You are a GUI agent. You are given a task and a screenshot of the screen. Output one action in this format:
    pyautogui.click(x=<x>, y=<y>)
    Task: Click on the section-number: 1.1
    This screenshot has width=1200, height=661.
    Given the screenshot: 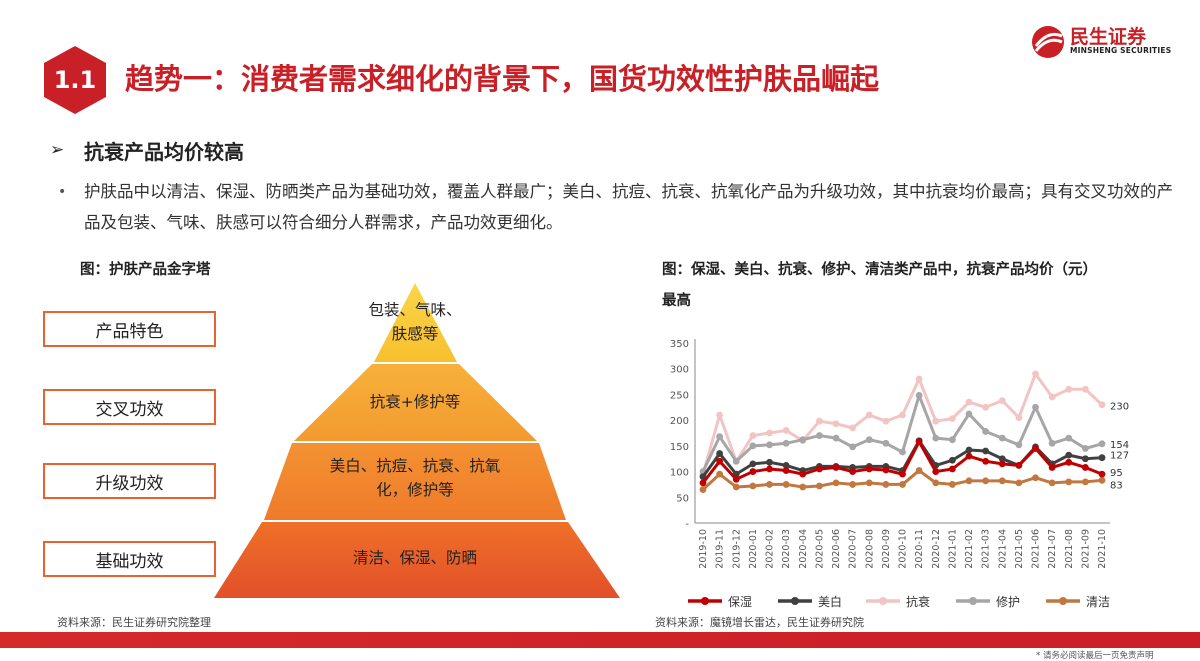 What is the action you would take?
    pyautogui.click(x=75, y=80)
    